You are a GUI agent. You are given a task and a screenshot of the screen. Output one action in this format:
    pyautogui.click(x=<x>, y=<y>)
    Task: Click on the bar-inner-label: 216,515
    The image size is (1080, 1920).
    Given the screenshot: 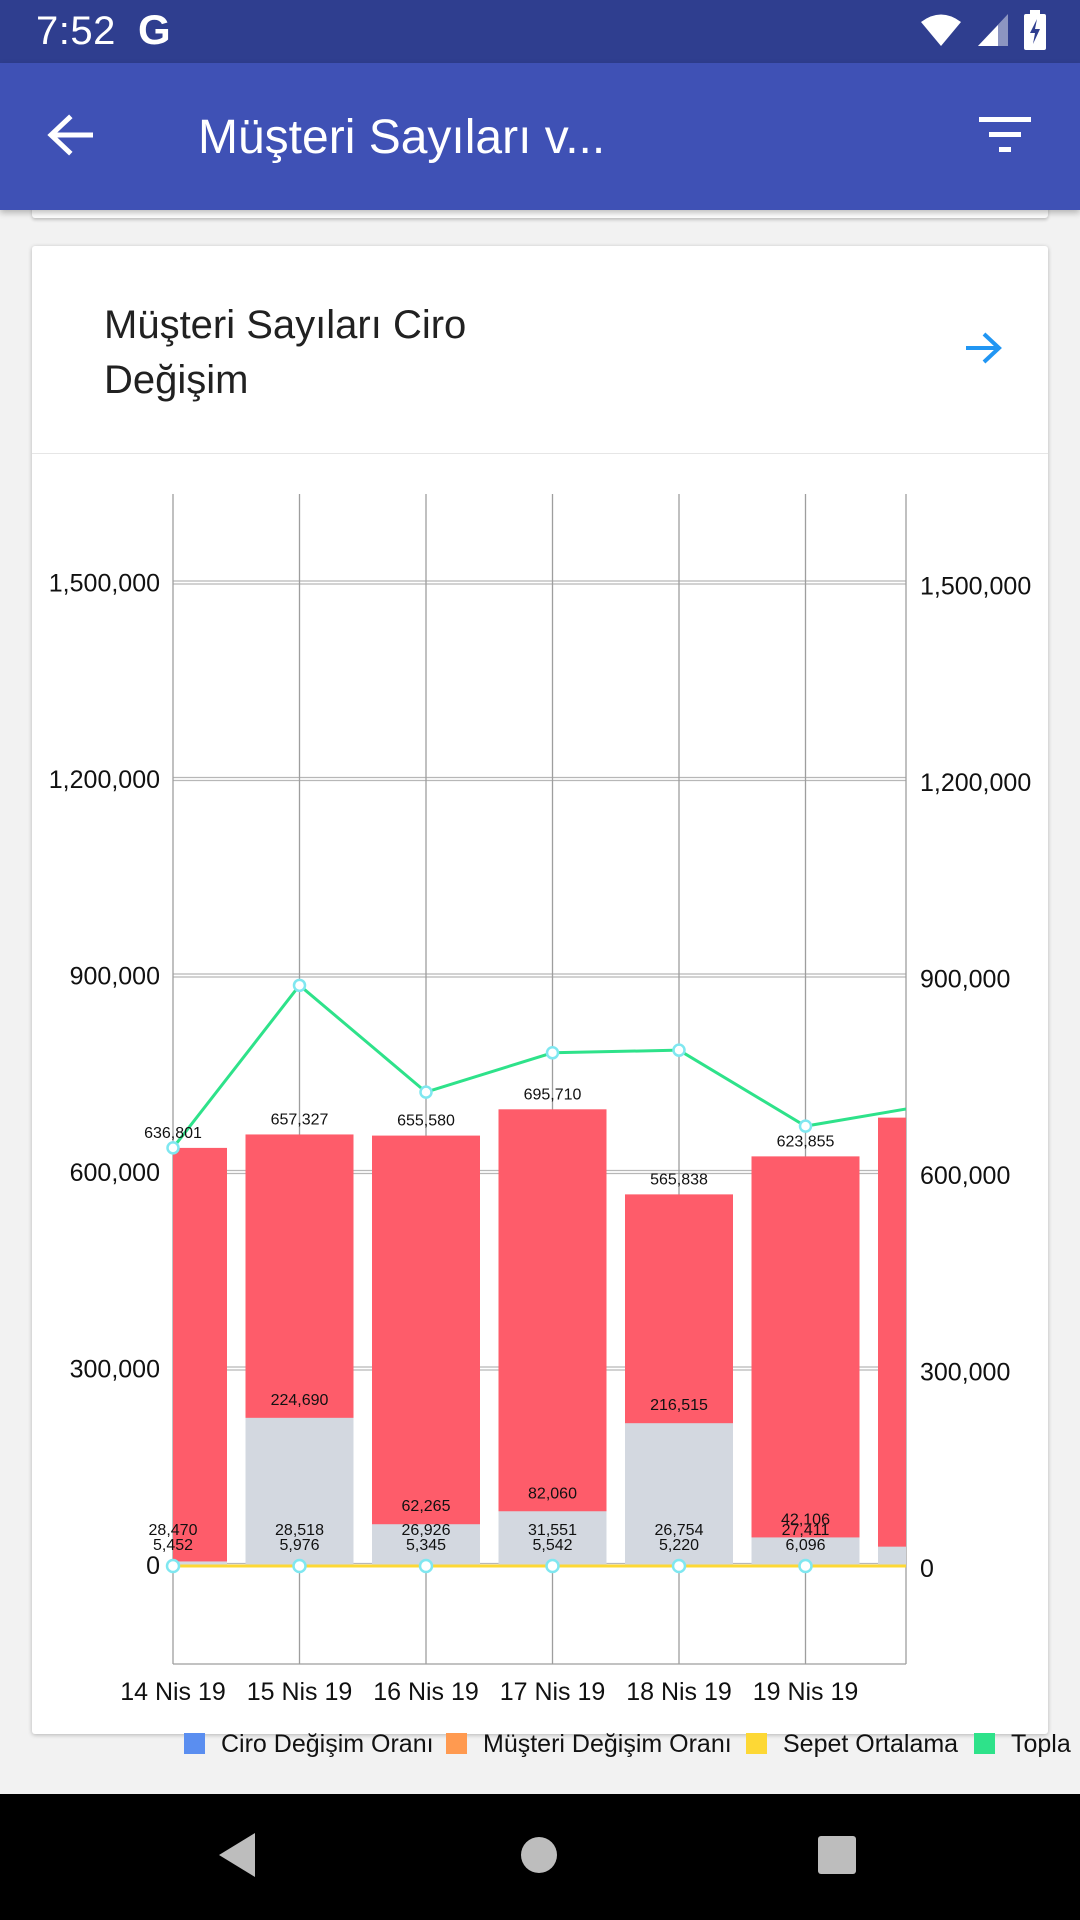 What is the action you would take?
    pyautogui.click(x=679, y=1405)
    